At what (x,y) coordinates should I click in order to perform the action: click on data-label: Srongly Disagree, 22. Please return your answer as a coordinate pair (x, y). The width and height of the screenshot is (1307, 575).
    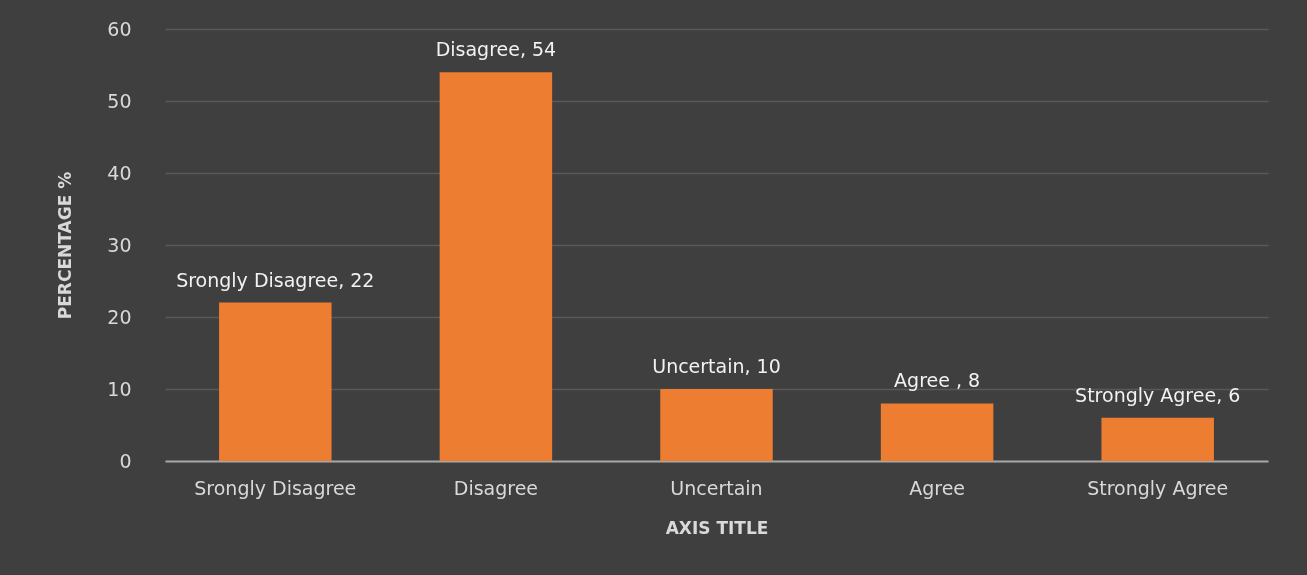
    Looking at the image, I should click on (275, 279).